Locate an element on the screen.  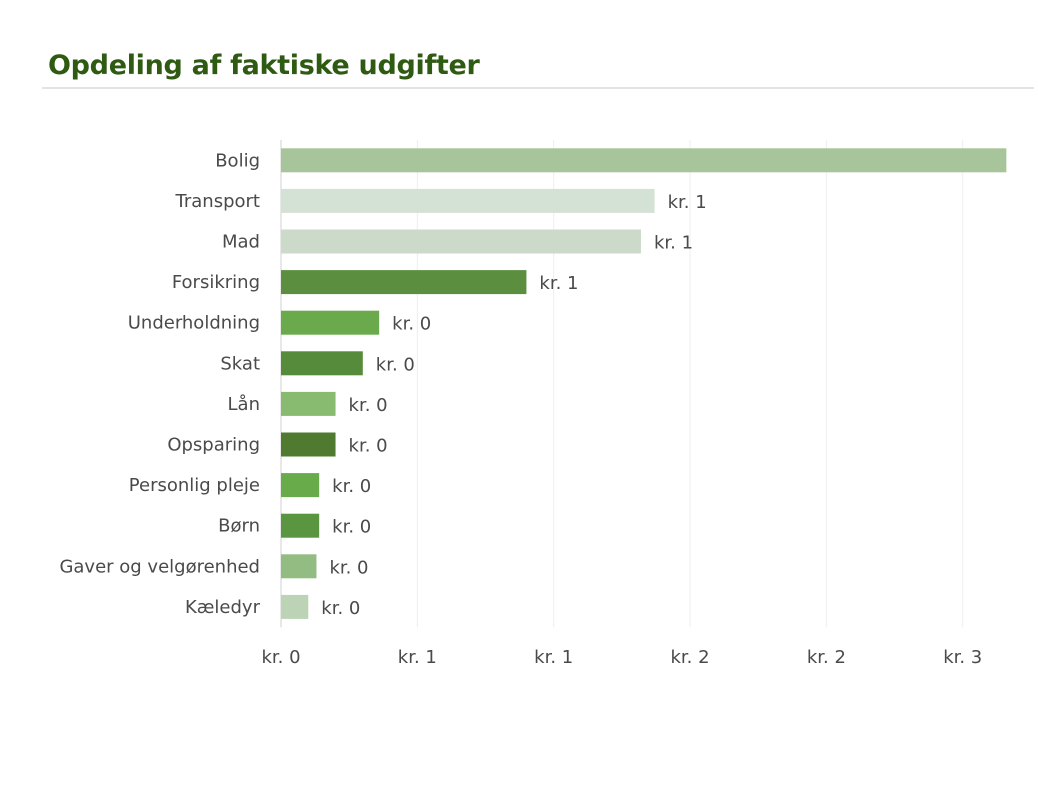
category-label: Kæledyr is located at coordinates (223, 607).